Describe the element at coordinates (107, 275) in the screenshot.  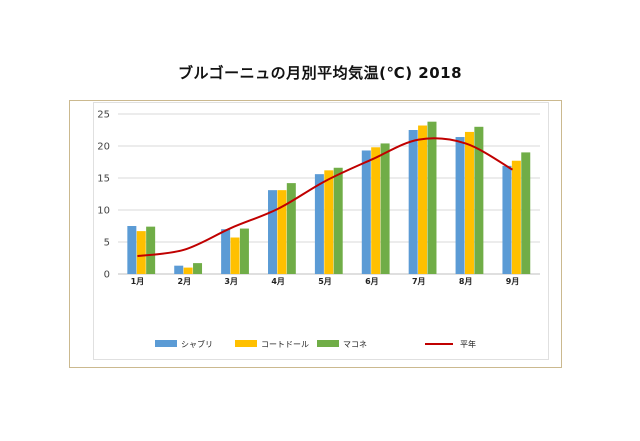
I see `y-tick-label: 0` at that location.